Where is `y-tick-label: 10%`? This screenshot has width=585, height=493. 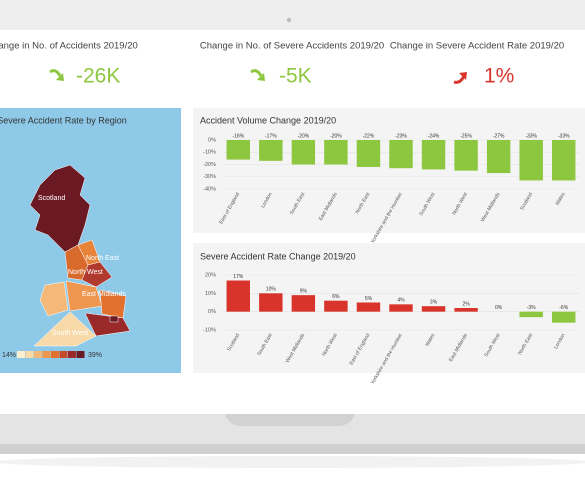 y-tick-label: 10% is located at coordinates (210, 294).